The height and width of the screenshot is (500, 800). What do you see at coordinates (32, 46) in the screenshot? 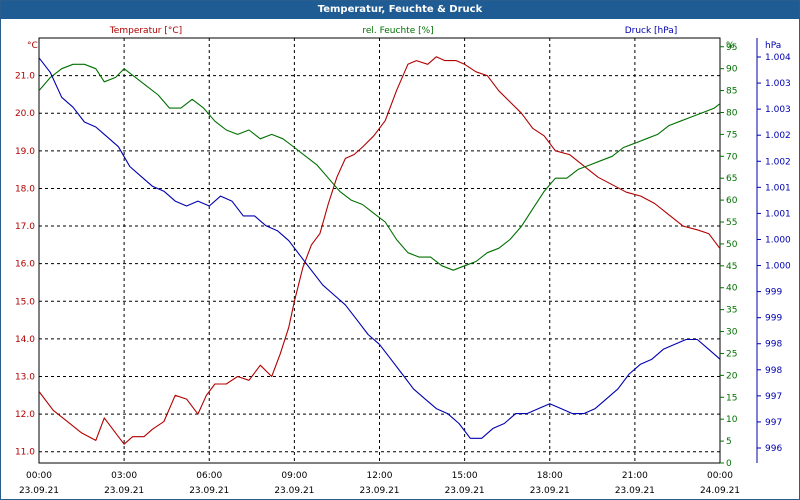
I see `temperature-unit: °C` at bounding box center [32, 46].